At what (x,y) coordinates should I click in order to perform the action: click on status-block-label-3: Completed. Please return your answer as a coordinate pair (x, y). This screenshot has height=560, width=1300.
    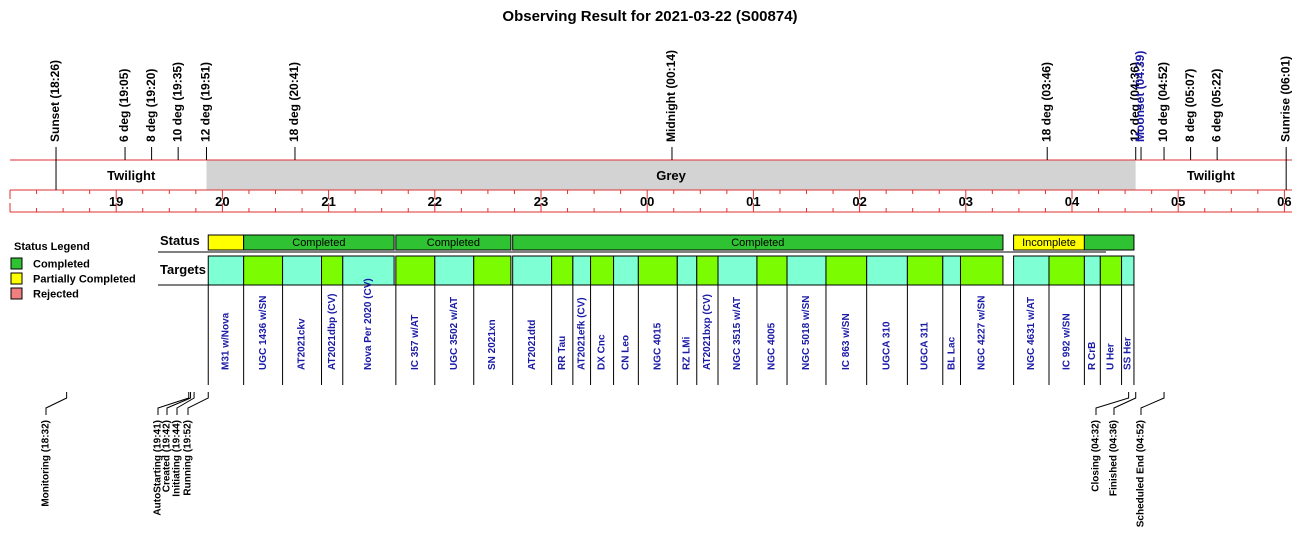
    Looking at the image, I should click on (757, 243).